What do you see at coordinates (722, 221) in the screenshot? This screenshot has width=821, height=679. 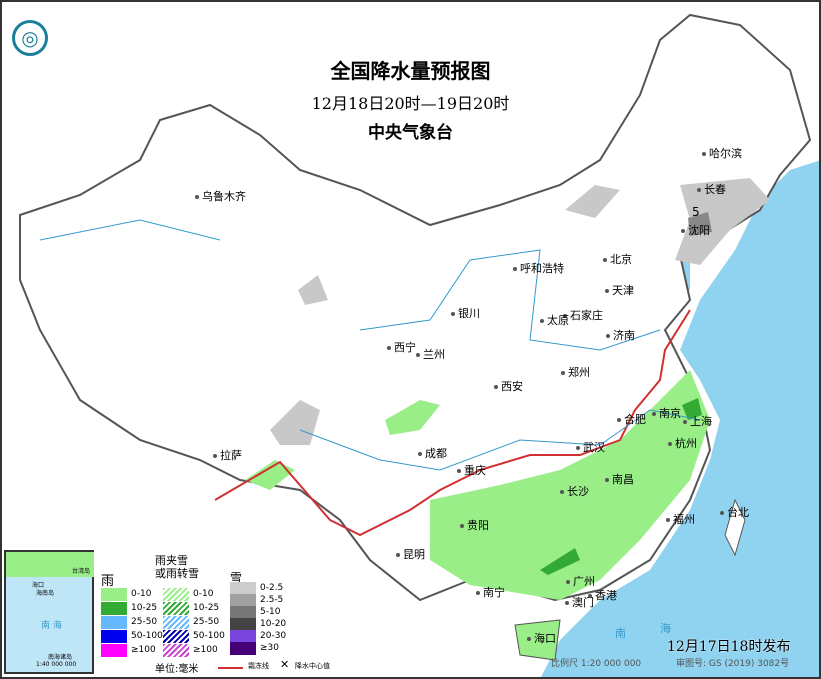 I see `snow-area-northeast` at bounding box center [722, 221].